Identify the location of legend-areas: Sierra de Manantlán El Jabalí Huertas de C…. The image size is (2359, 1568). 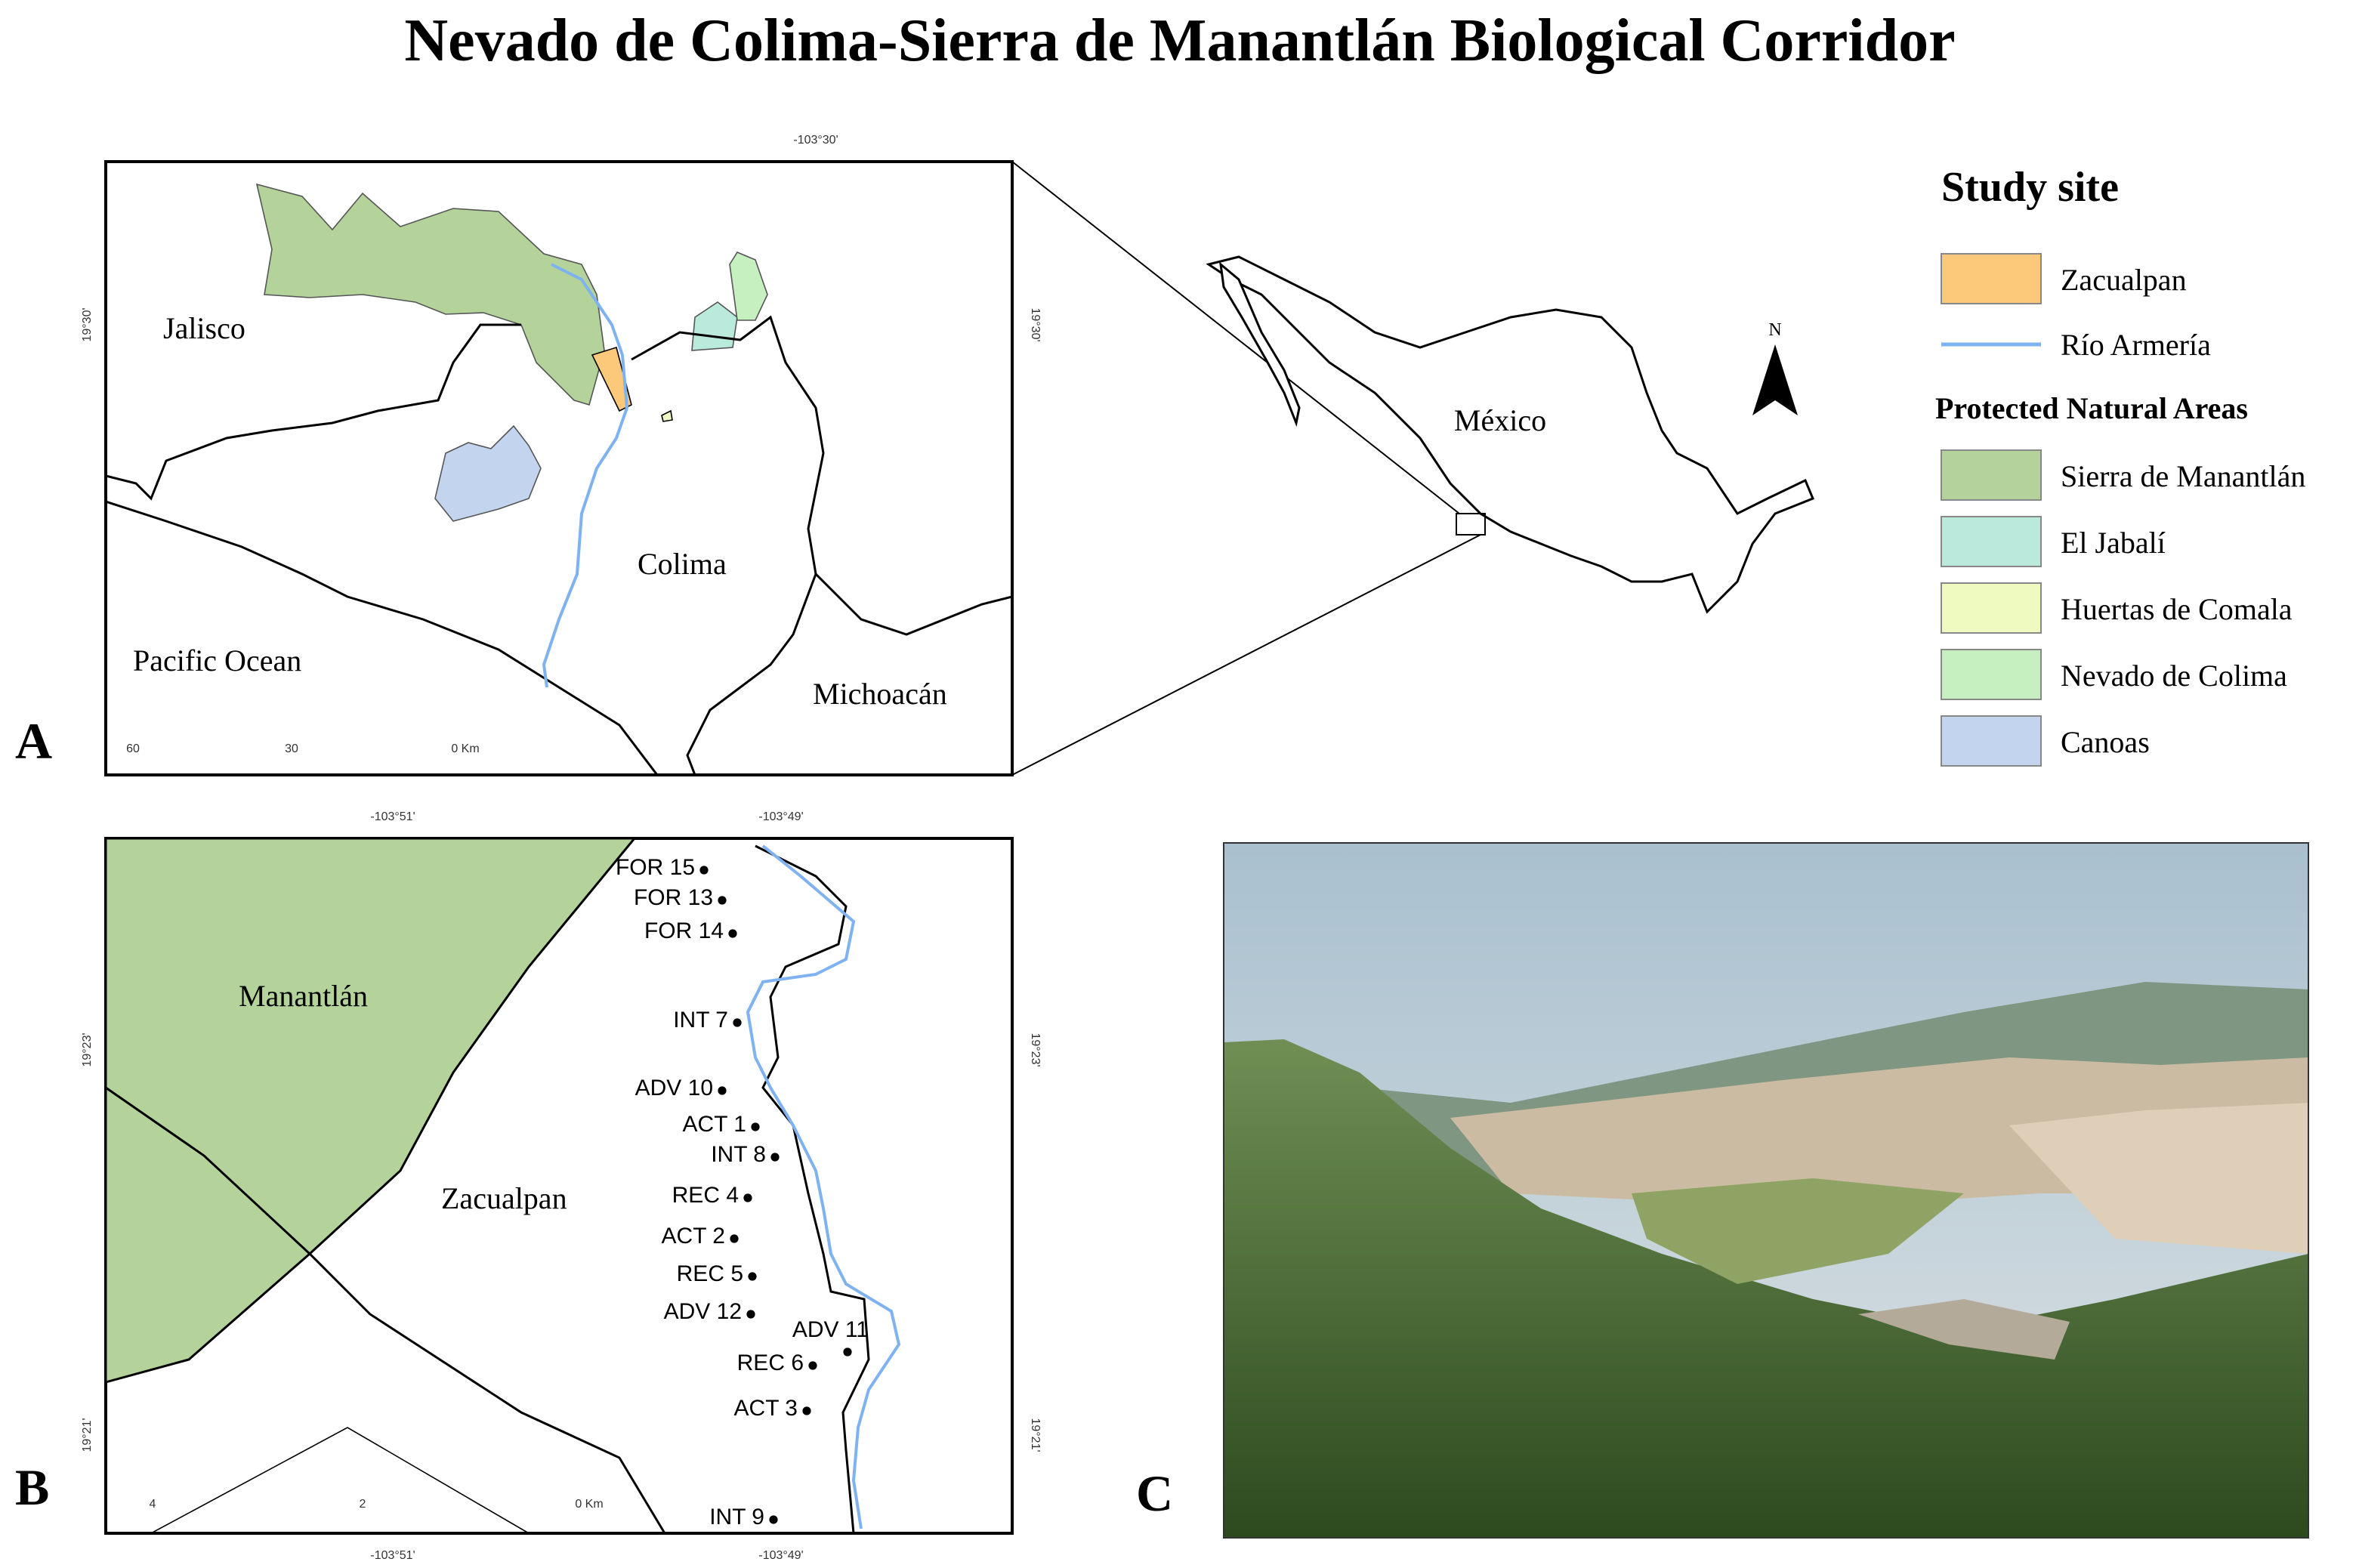
(2123, 608).